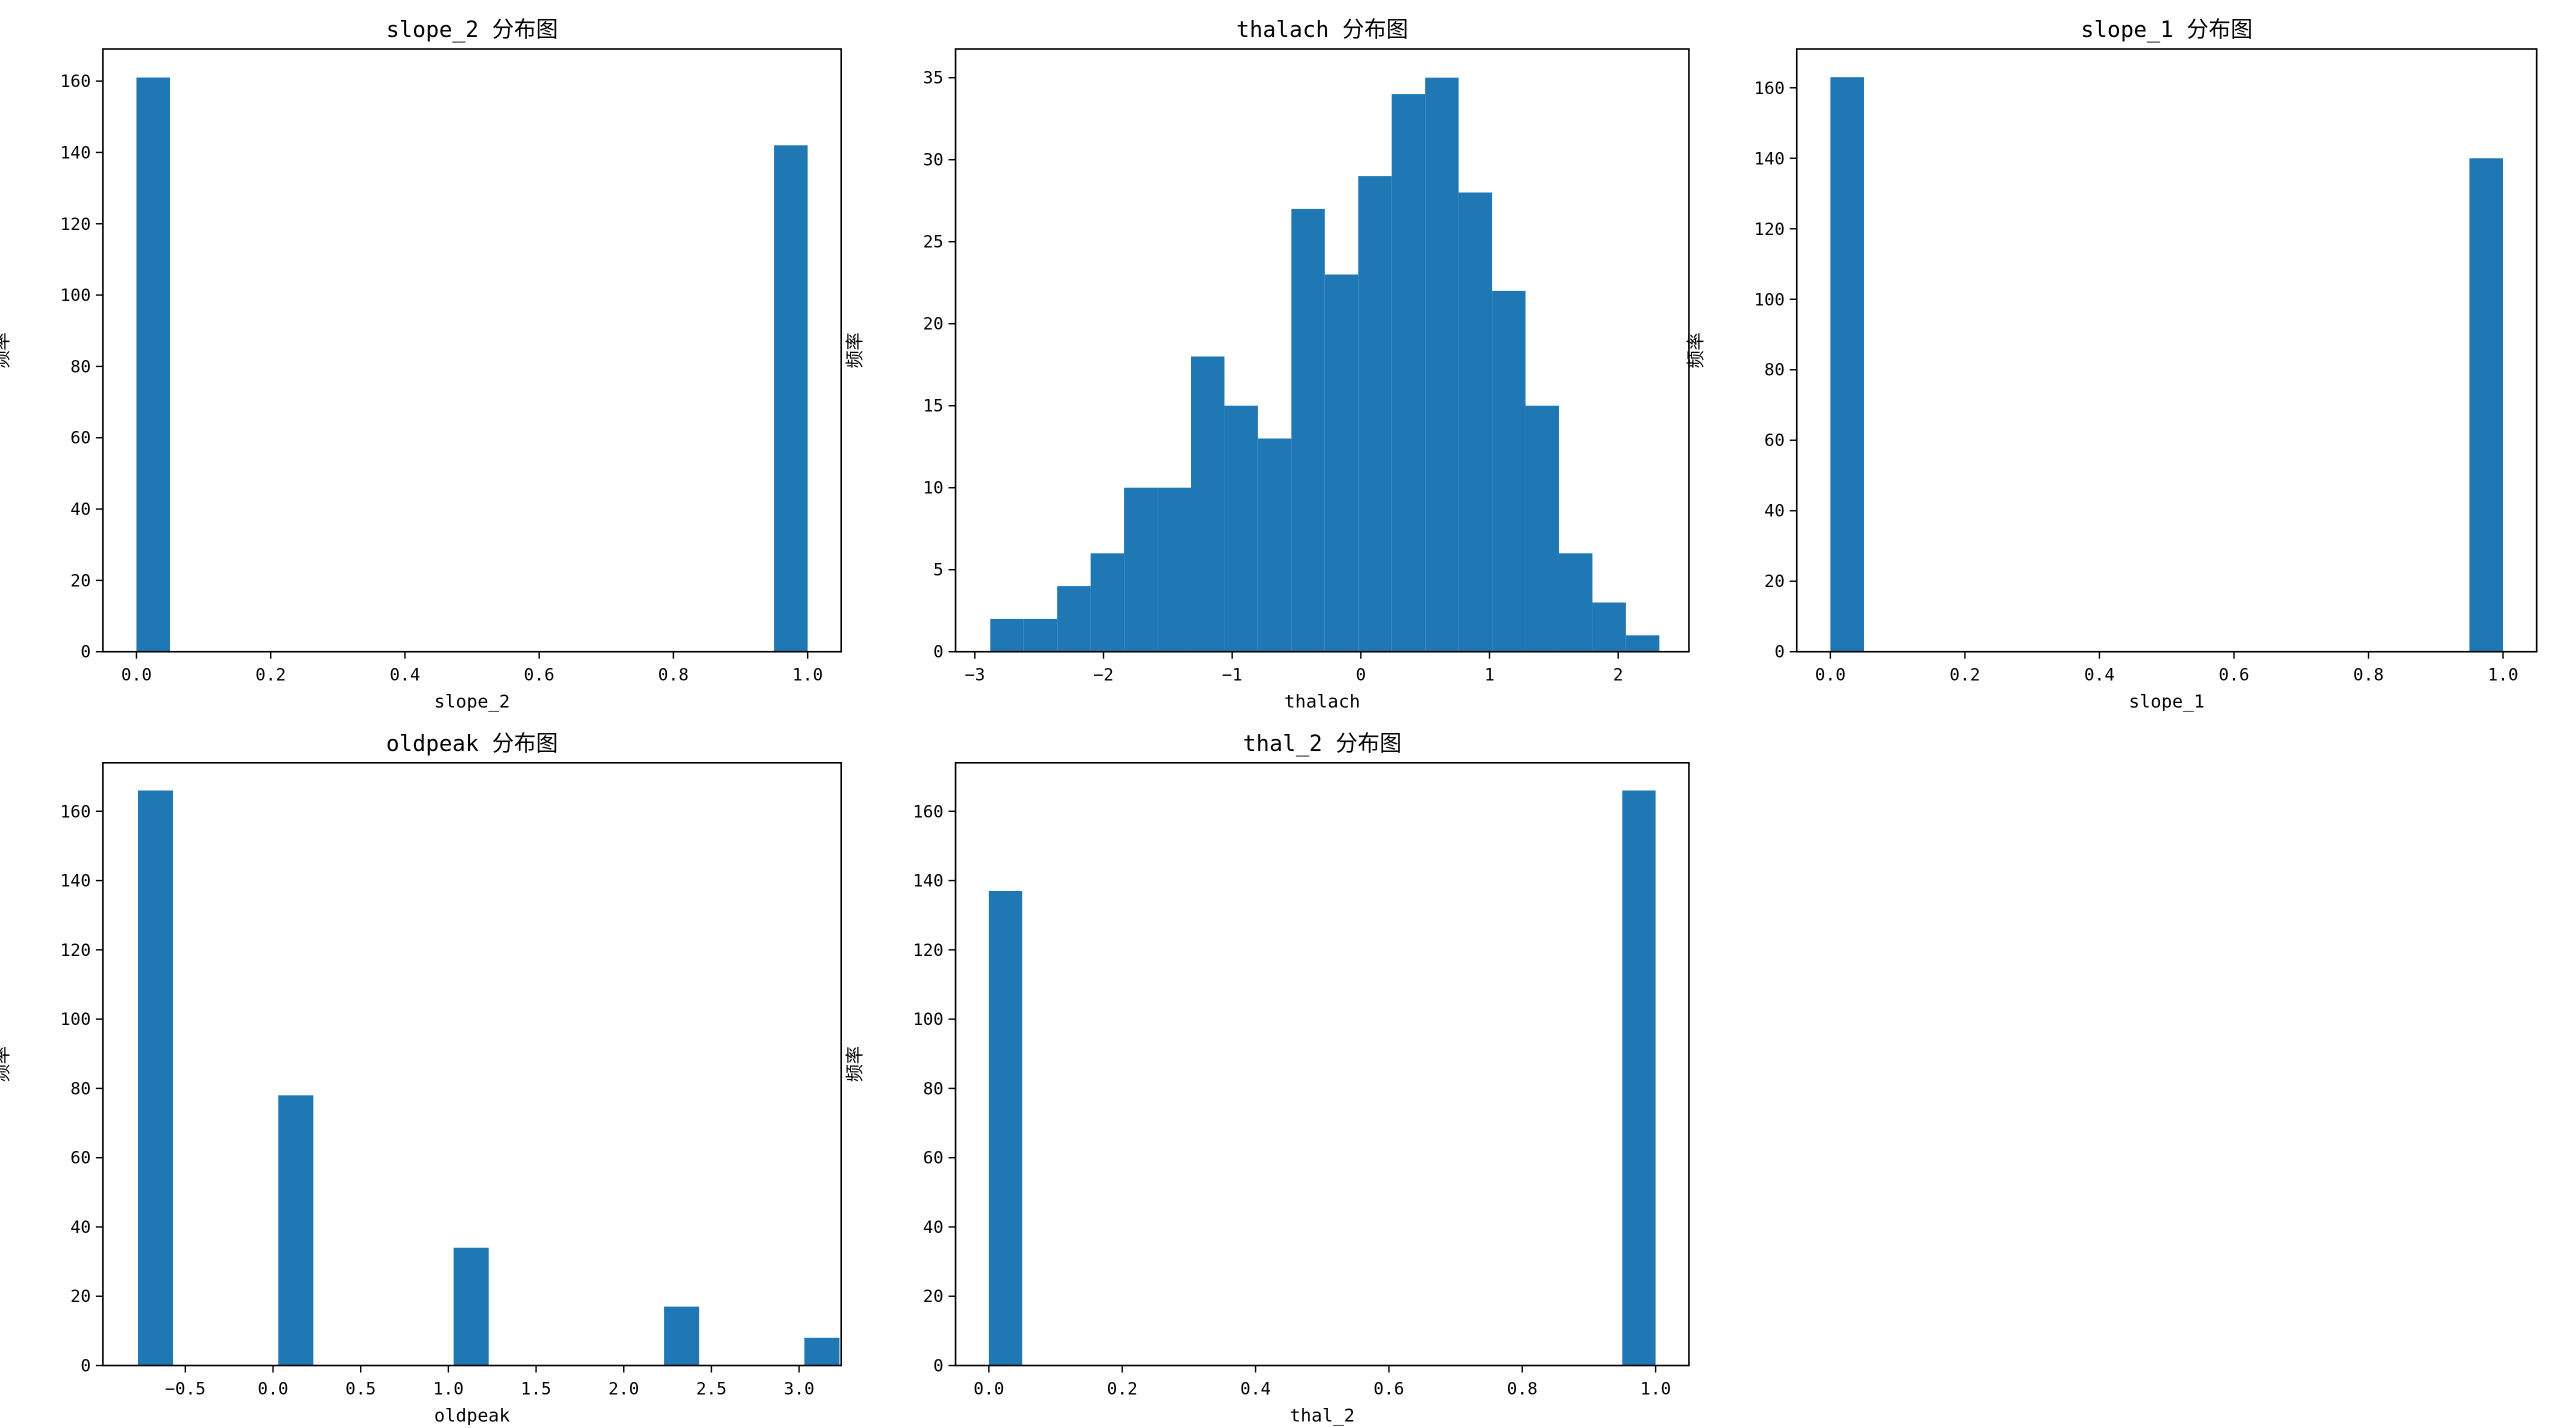 Image resolution: width=2553 pixels, height=1428 pixels. I want to click on y-tick-label: 35, so click(933, 79).